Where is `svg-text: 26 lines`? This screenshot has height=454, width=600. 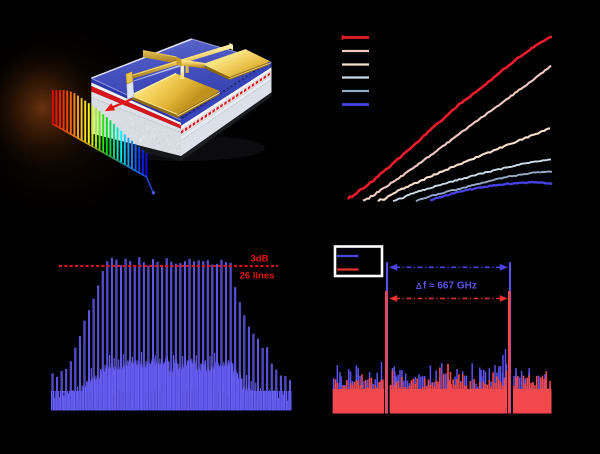
svg-text: 26 lines is located at coordinates (257, 276).